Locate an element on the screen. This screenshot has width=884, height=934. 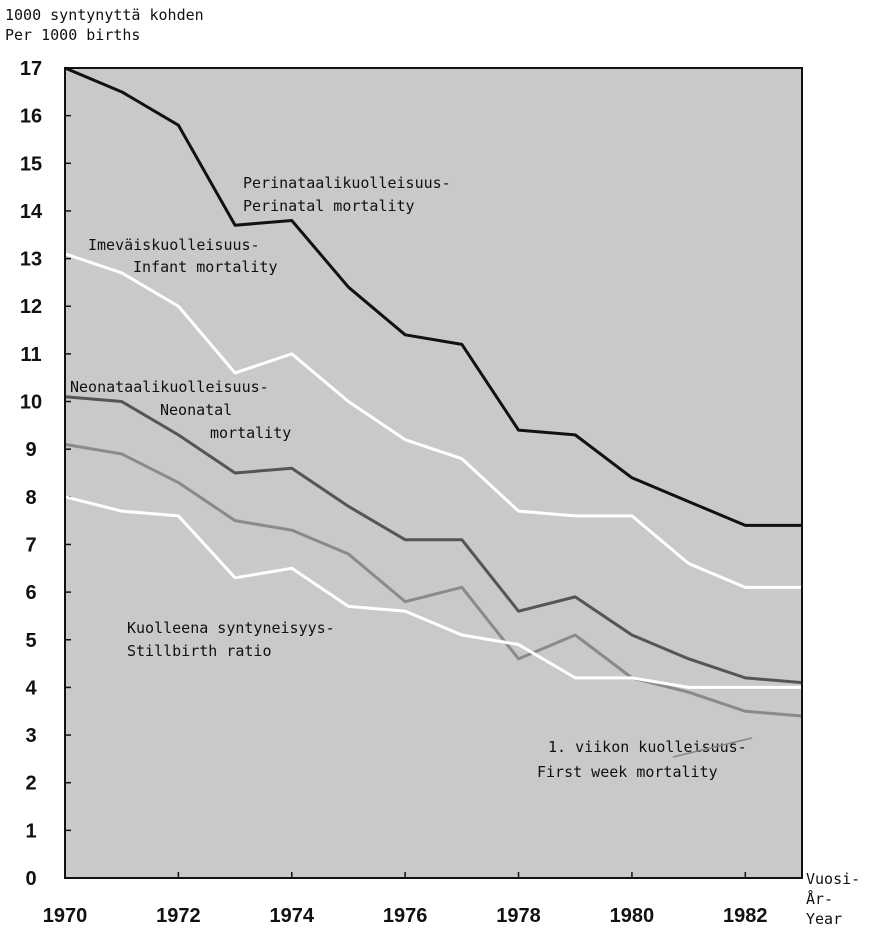
x-tick-label: 1980 is located at coordinates (632, 916).